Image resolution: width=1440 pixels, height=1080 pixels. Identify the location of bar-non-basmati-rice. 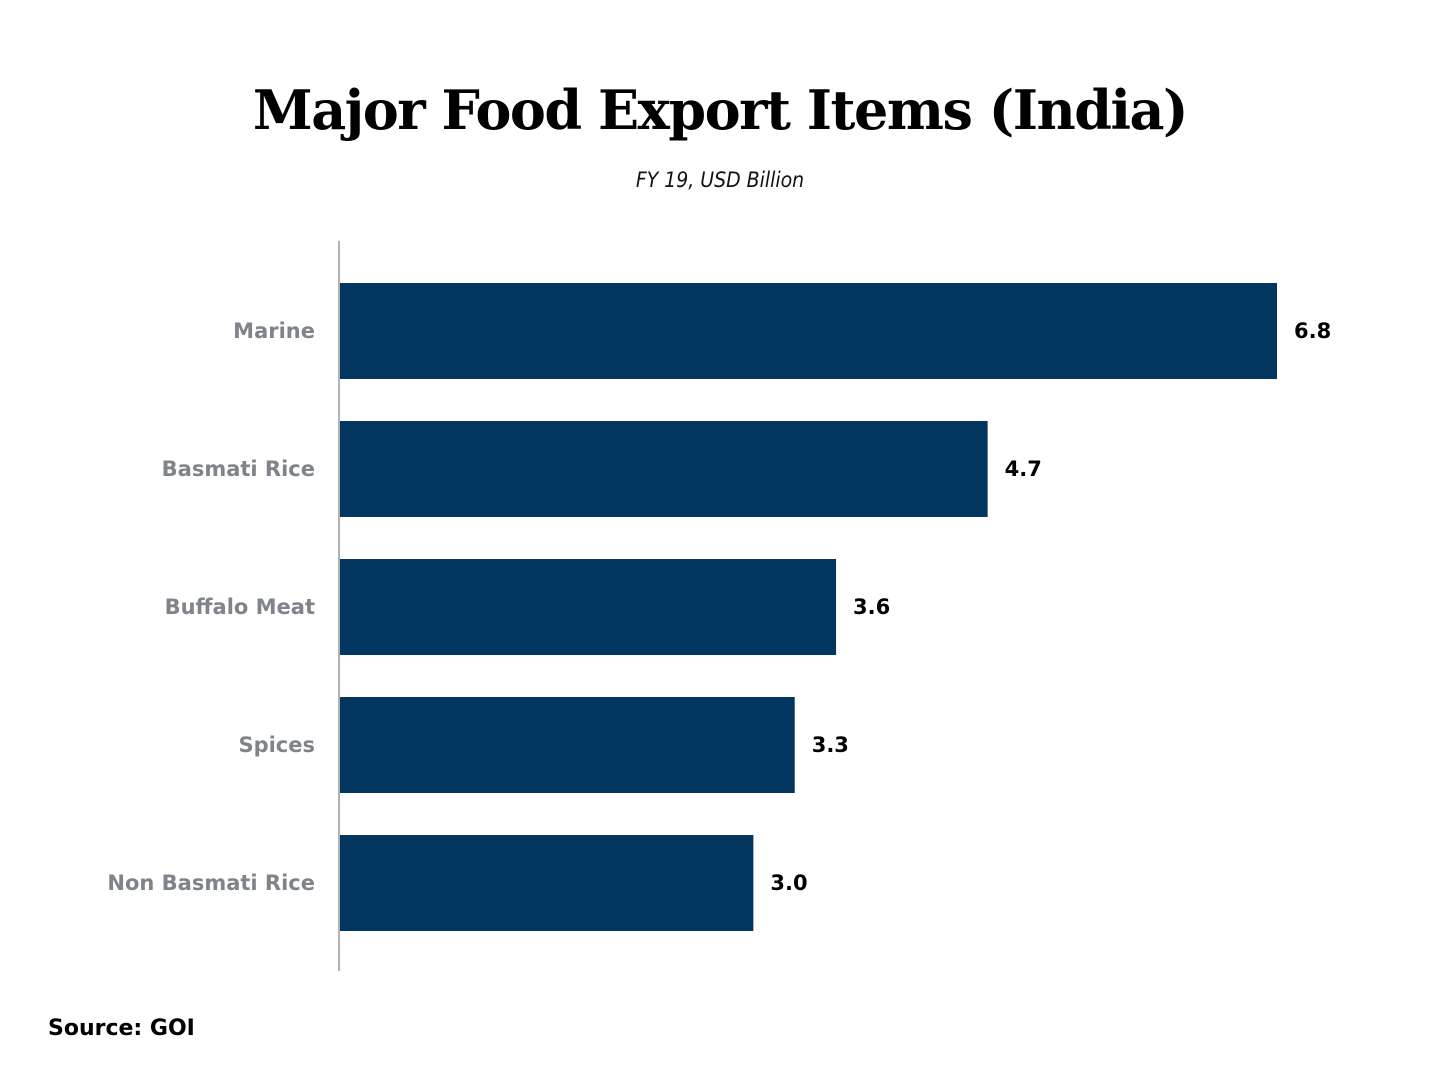
(547, 883).